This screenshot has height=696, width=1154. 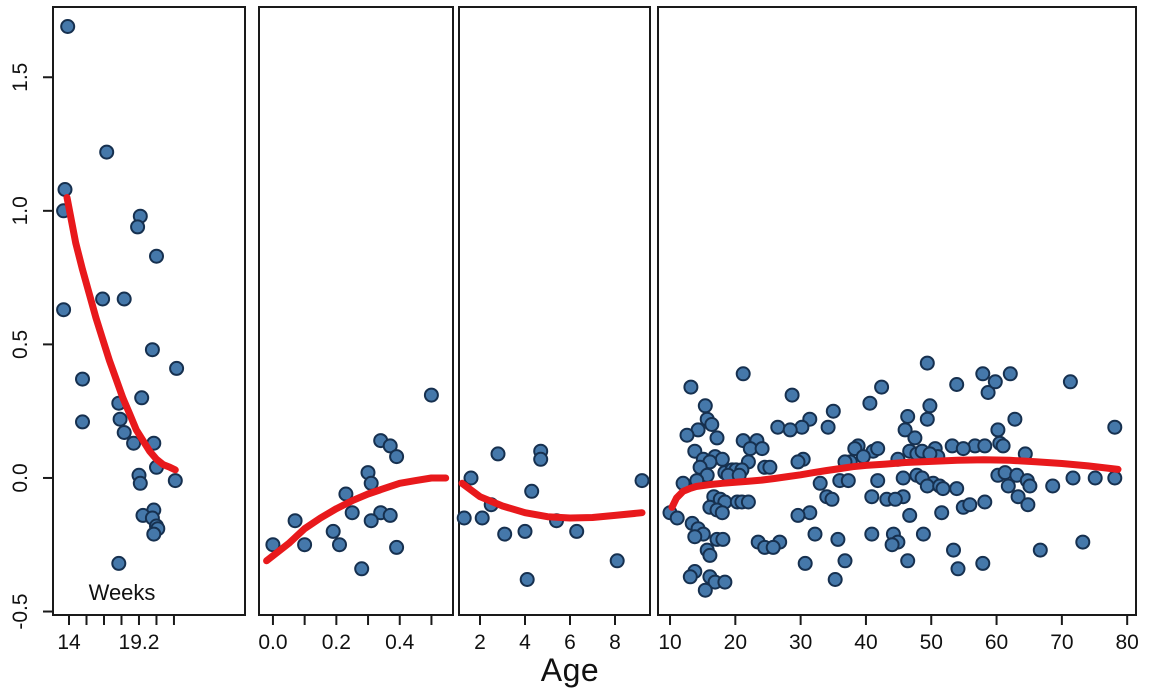 I want to click on x-tick-label: 80, so click(x=1127, y=642).